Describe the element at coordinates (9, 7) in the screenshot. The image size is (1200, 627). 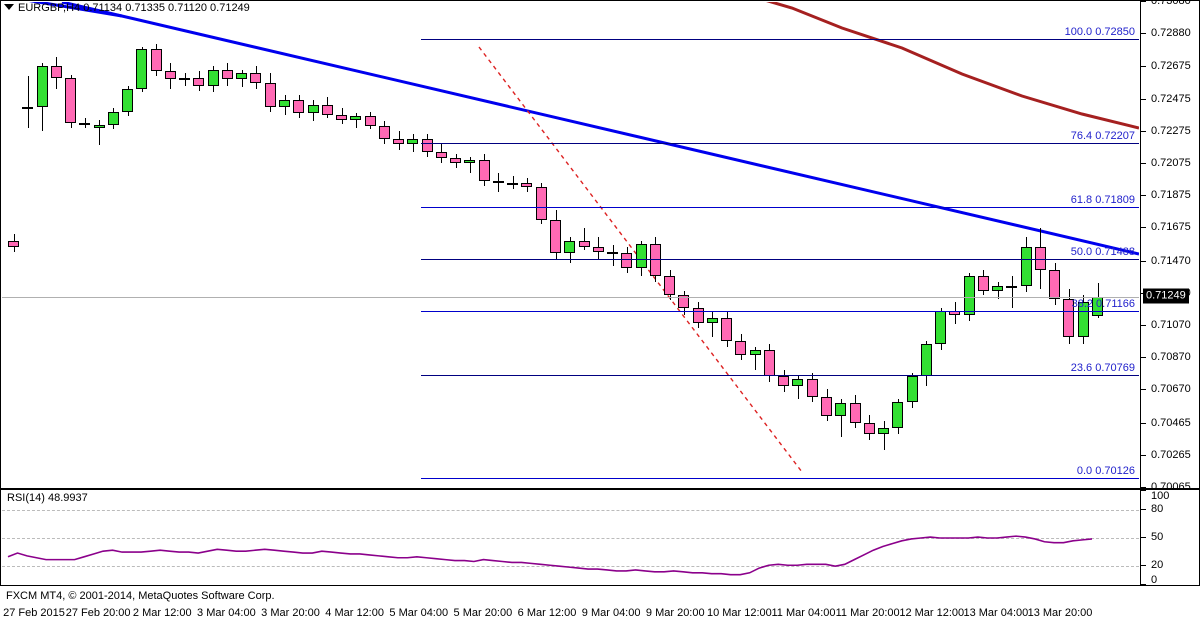
I see `chevron-down-icon` at that location.